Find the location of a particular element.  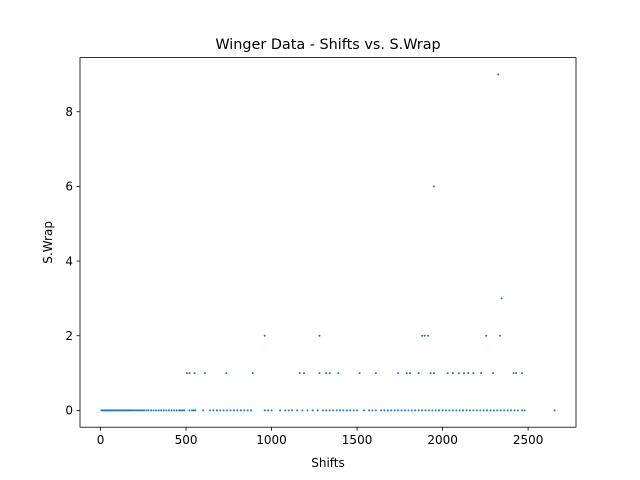

x-axis-ticks: 0 500 1000 1500 2000 2500 is located at coordinates (320, 437).